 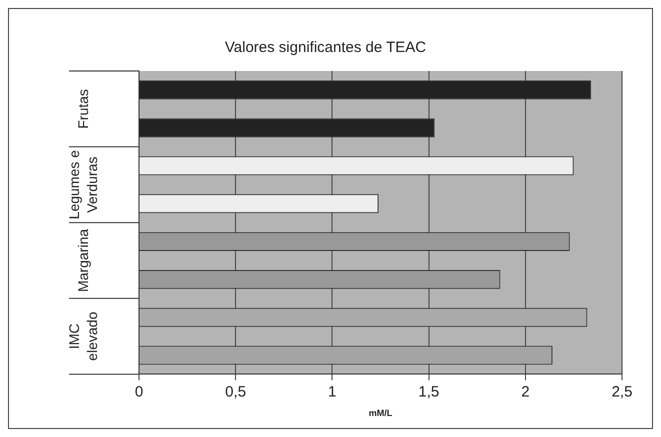 What do you see at coordinates (235, 391) in the screenshot?
I see `x-tick-label: 0,5` at bounding box center [235, 391].